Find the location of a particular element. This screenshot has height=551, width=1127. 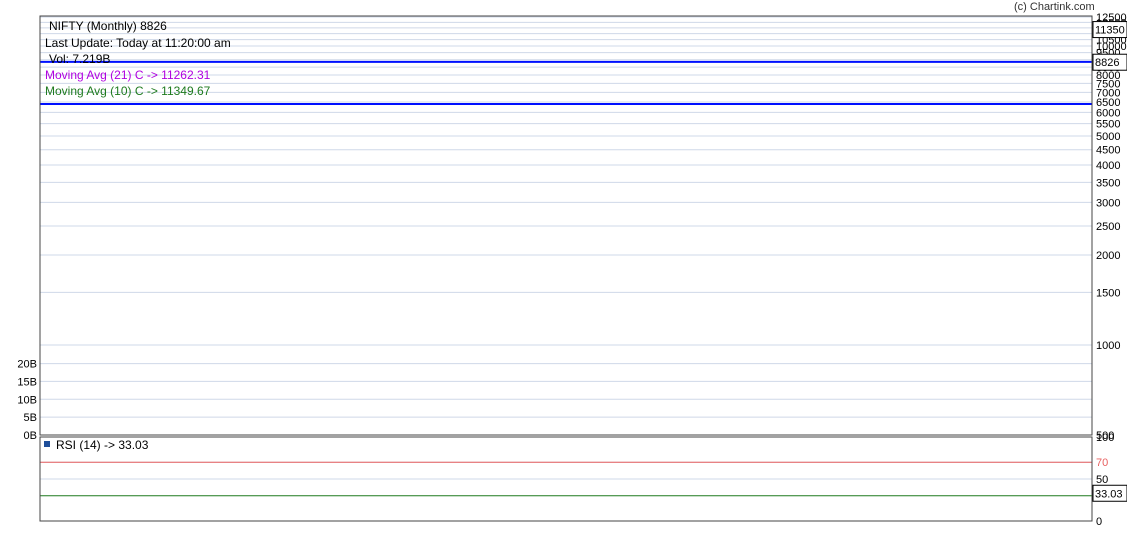

rsi-panel is located at coordinates (566, 479).